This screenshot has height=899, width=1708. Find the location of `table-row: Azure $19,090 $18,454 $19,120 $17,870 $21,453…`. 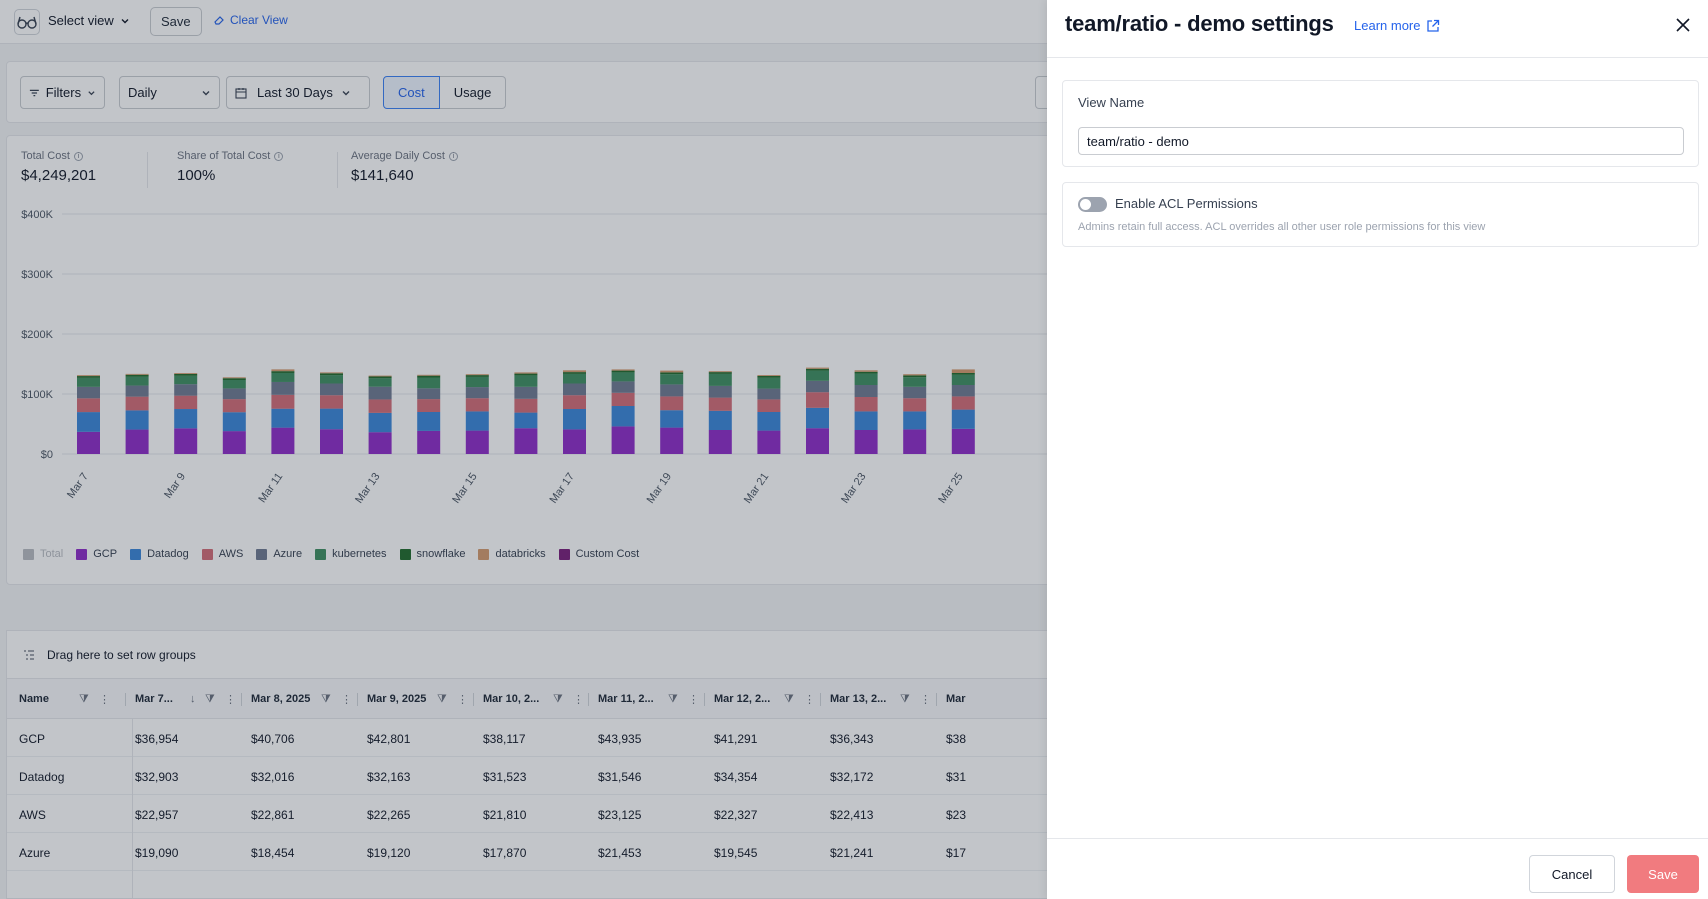

table-row: Azure $19,090 $18,454 $19,120 $17,870 $21,453… is located at coordinates (856, 852).